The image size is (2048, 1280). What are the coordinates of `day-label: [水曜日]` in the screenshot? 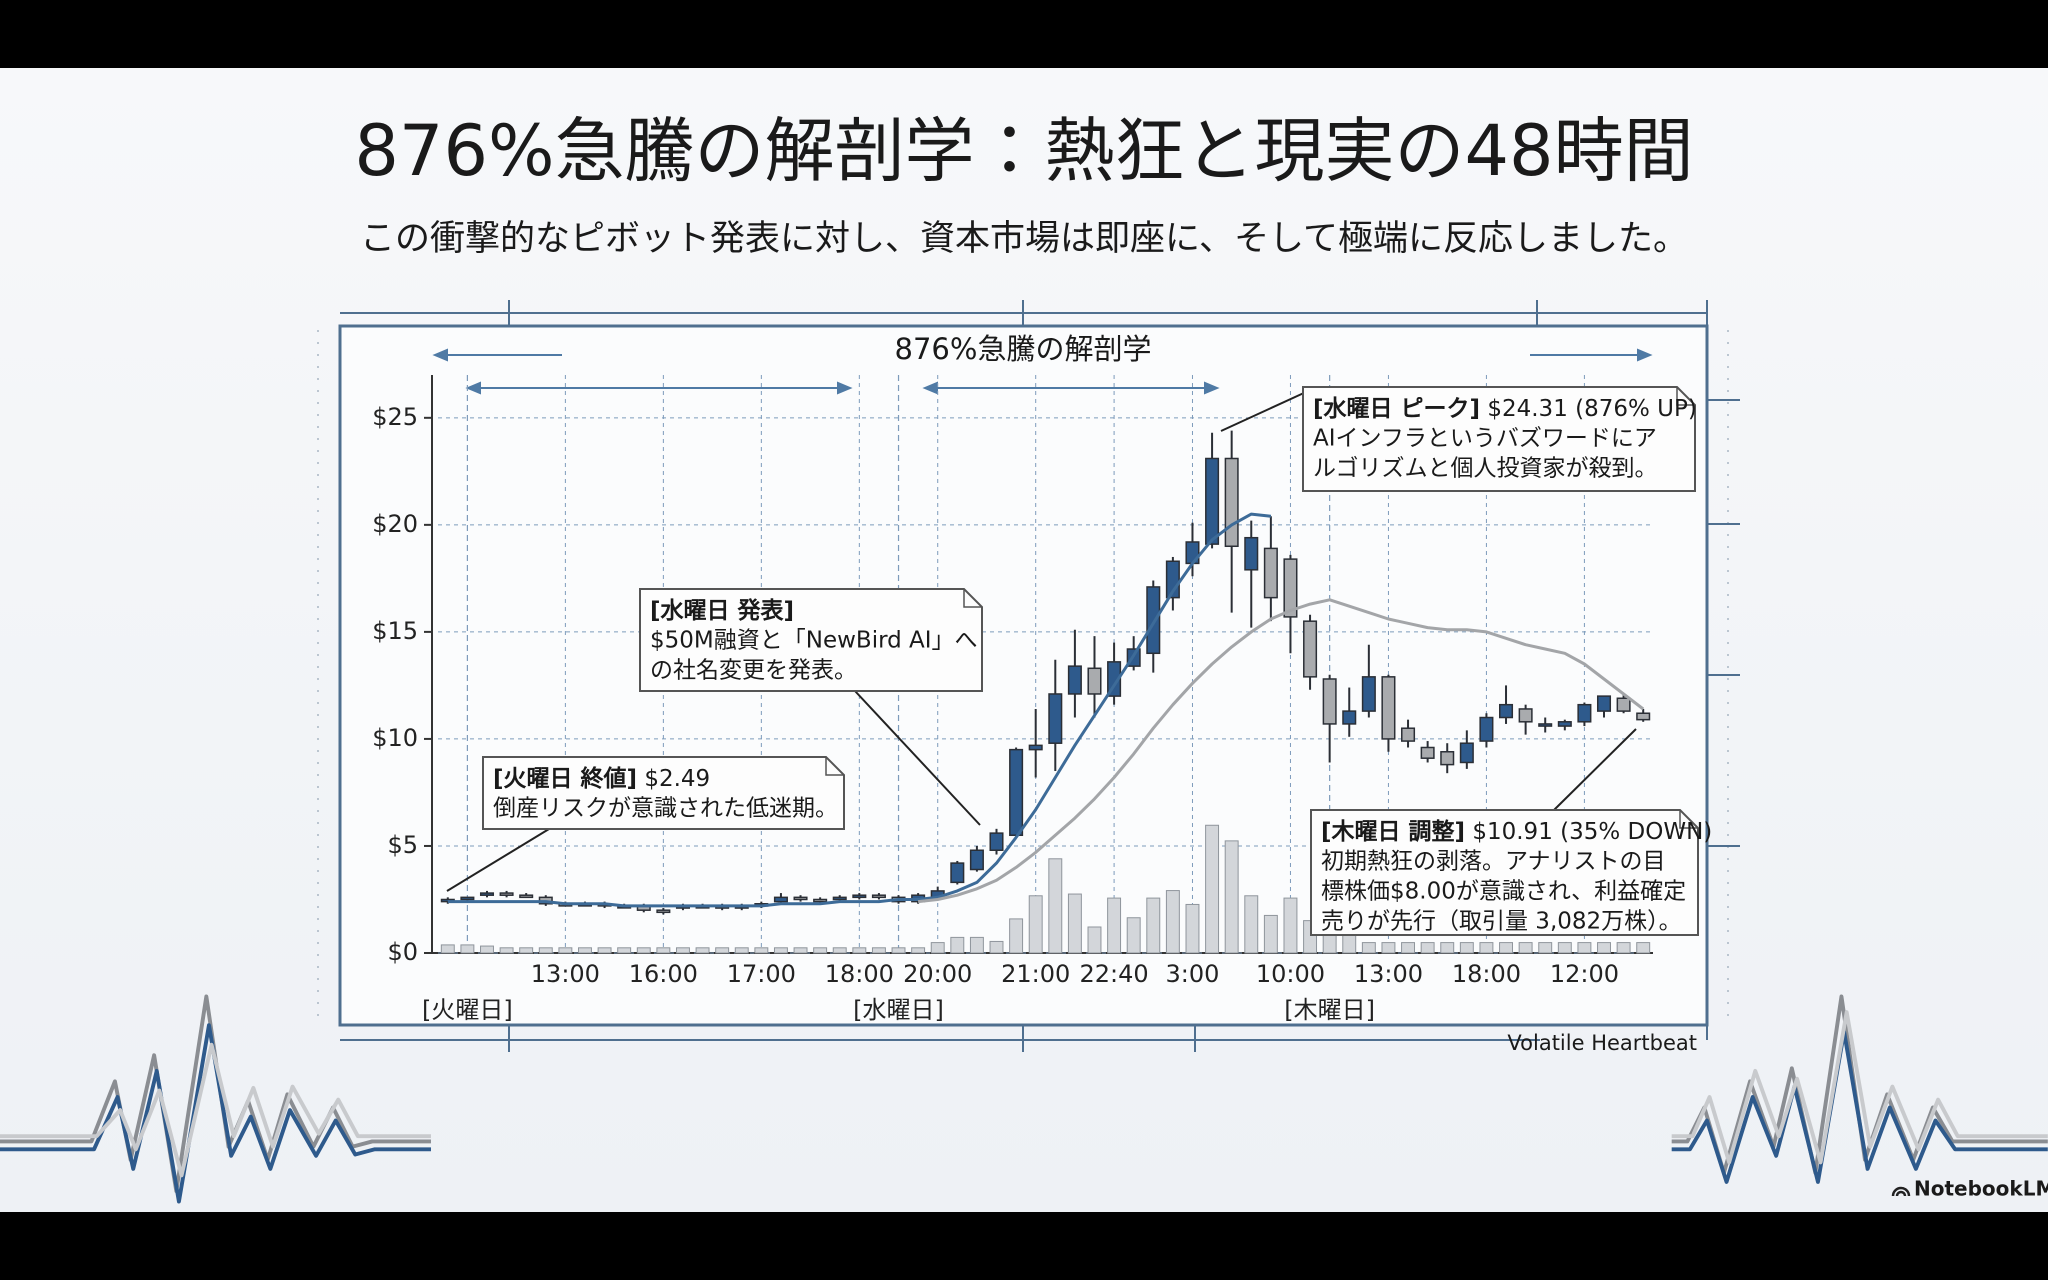 It's located at (898, 1010).